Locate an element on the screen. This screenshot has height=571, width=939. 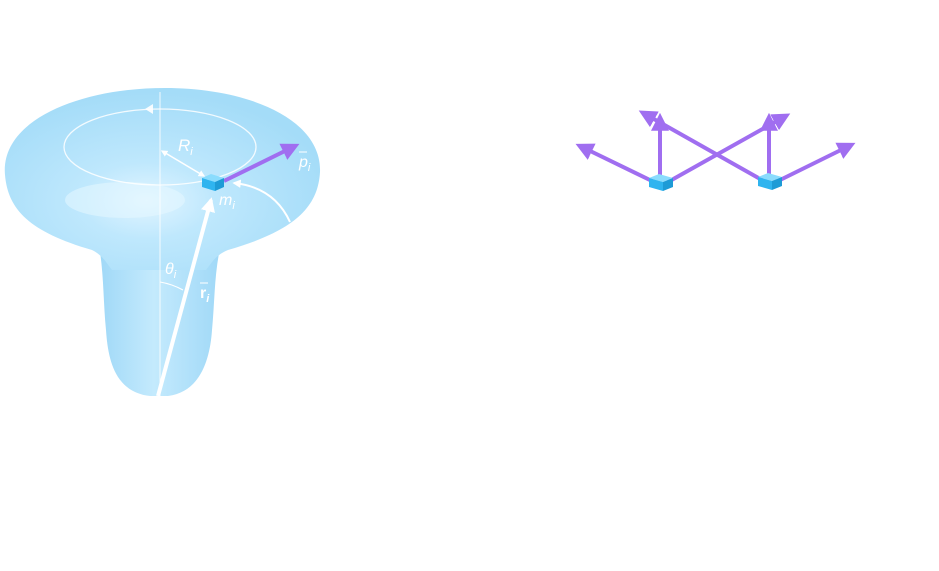
radius-label: Ri is located at coordinates (185, 147).